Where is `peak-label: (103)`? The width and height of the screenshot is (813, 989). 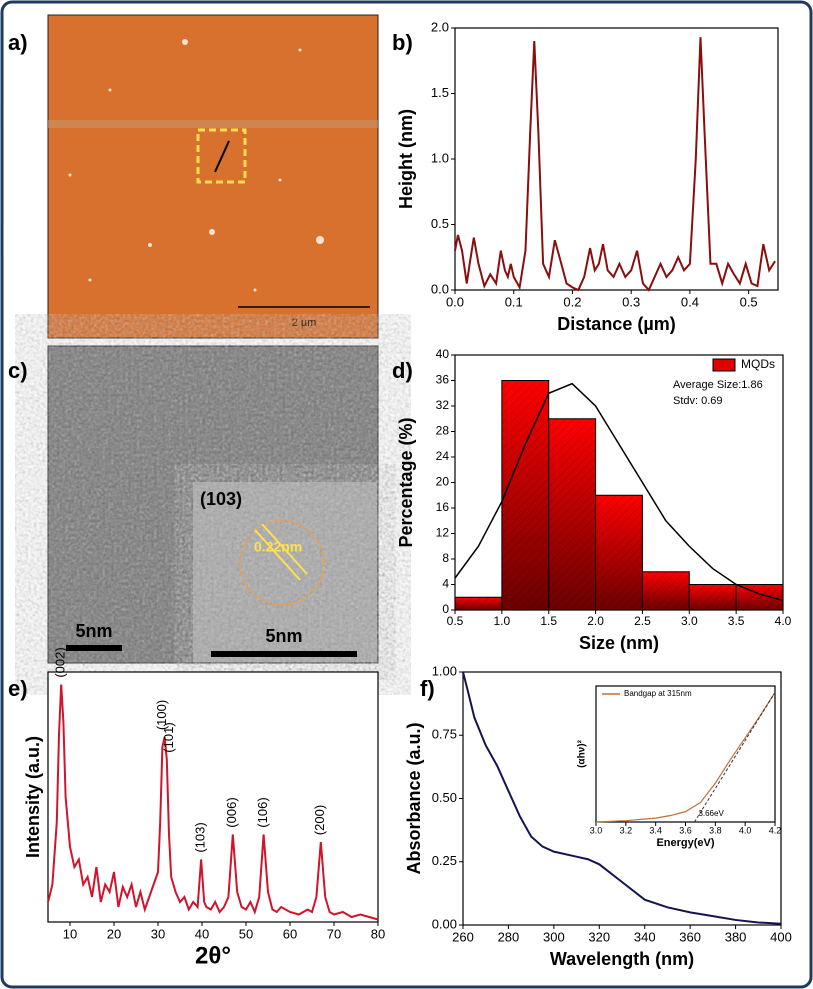
peak-label: (103) is located at coordinates (200, 837).